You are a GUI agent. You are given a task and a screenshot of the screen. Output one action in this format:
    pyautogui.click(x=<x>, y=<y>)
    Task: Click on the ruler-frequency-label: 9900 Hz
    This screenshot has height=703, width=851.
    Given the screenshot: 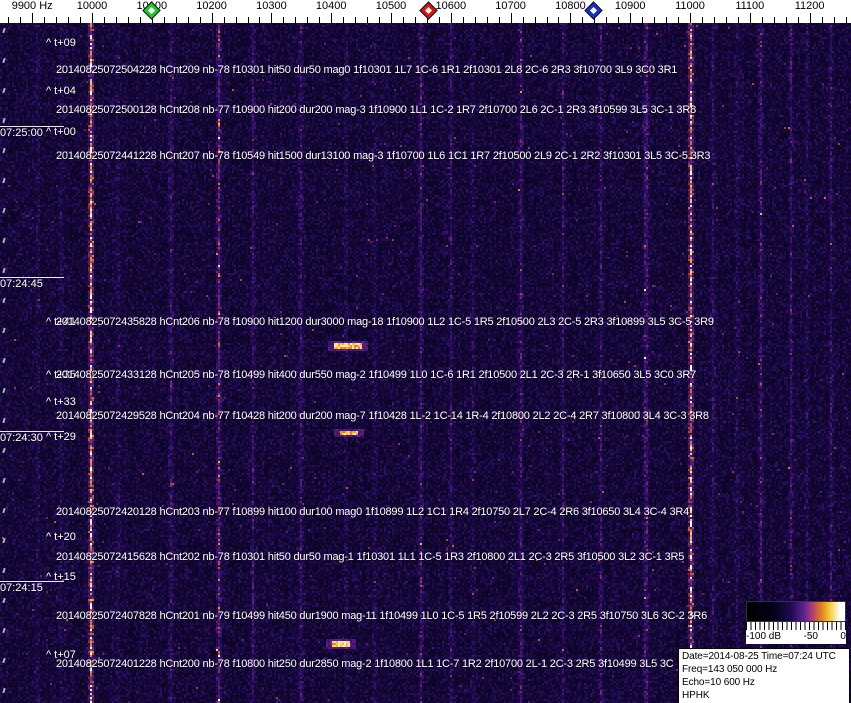 What is the action you would take?
    pyautogui.click(x=32, y=6)
    